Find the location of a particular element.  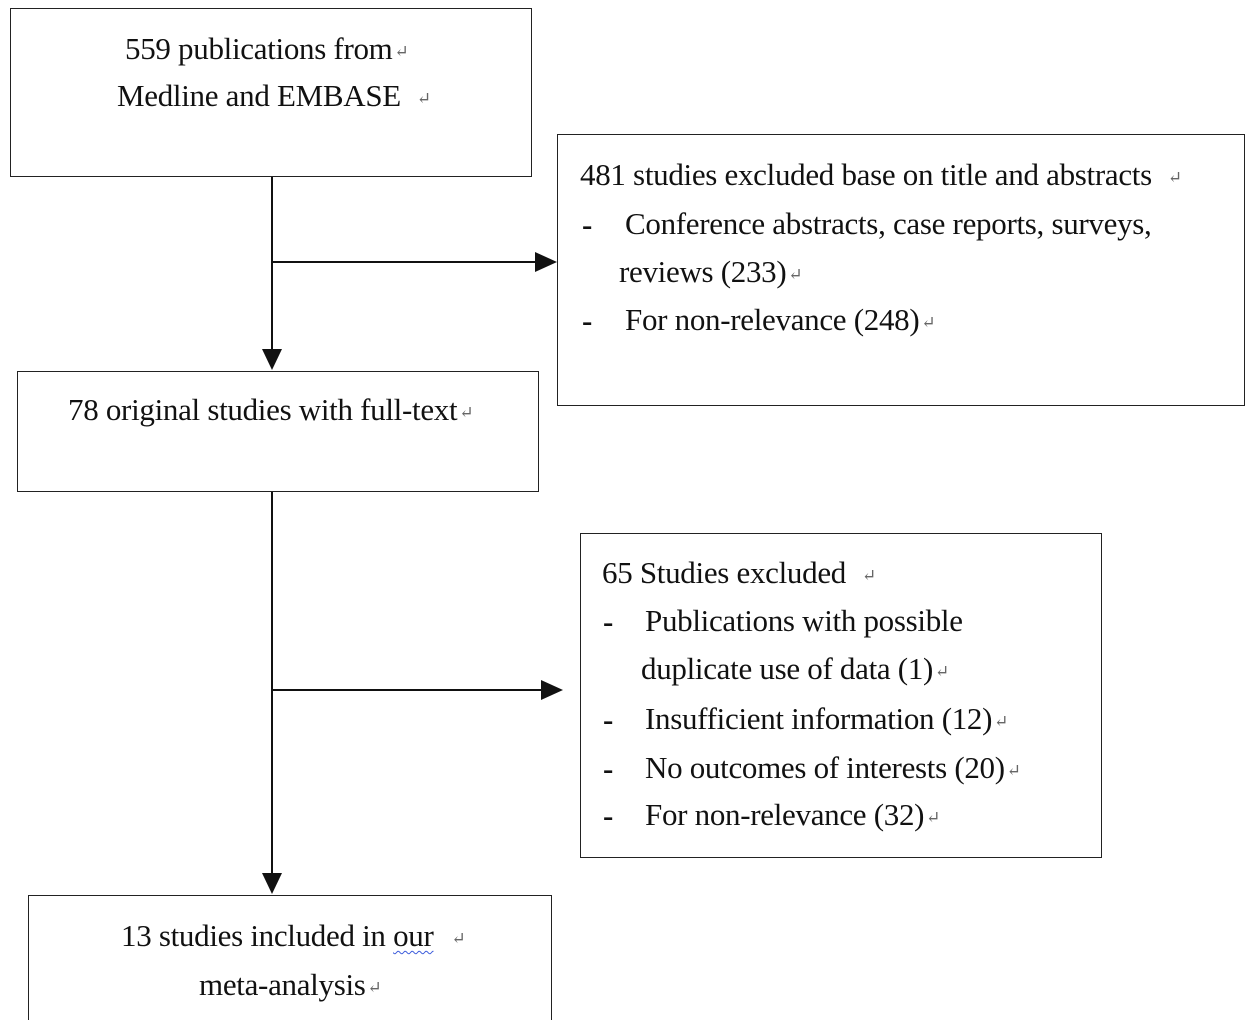

identified-line-1: 559 publications from ↵ is located at coordinates (267, 48).